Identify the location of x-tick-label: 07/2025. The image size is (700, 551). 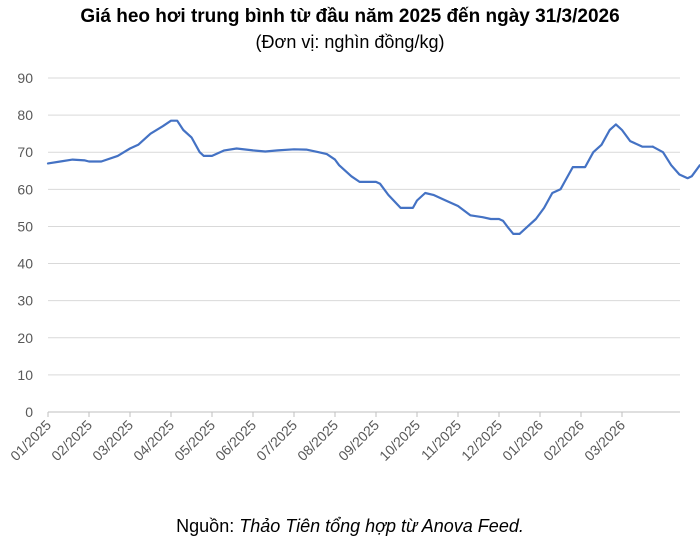
(276, 440).